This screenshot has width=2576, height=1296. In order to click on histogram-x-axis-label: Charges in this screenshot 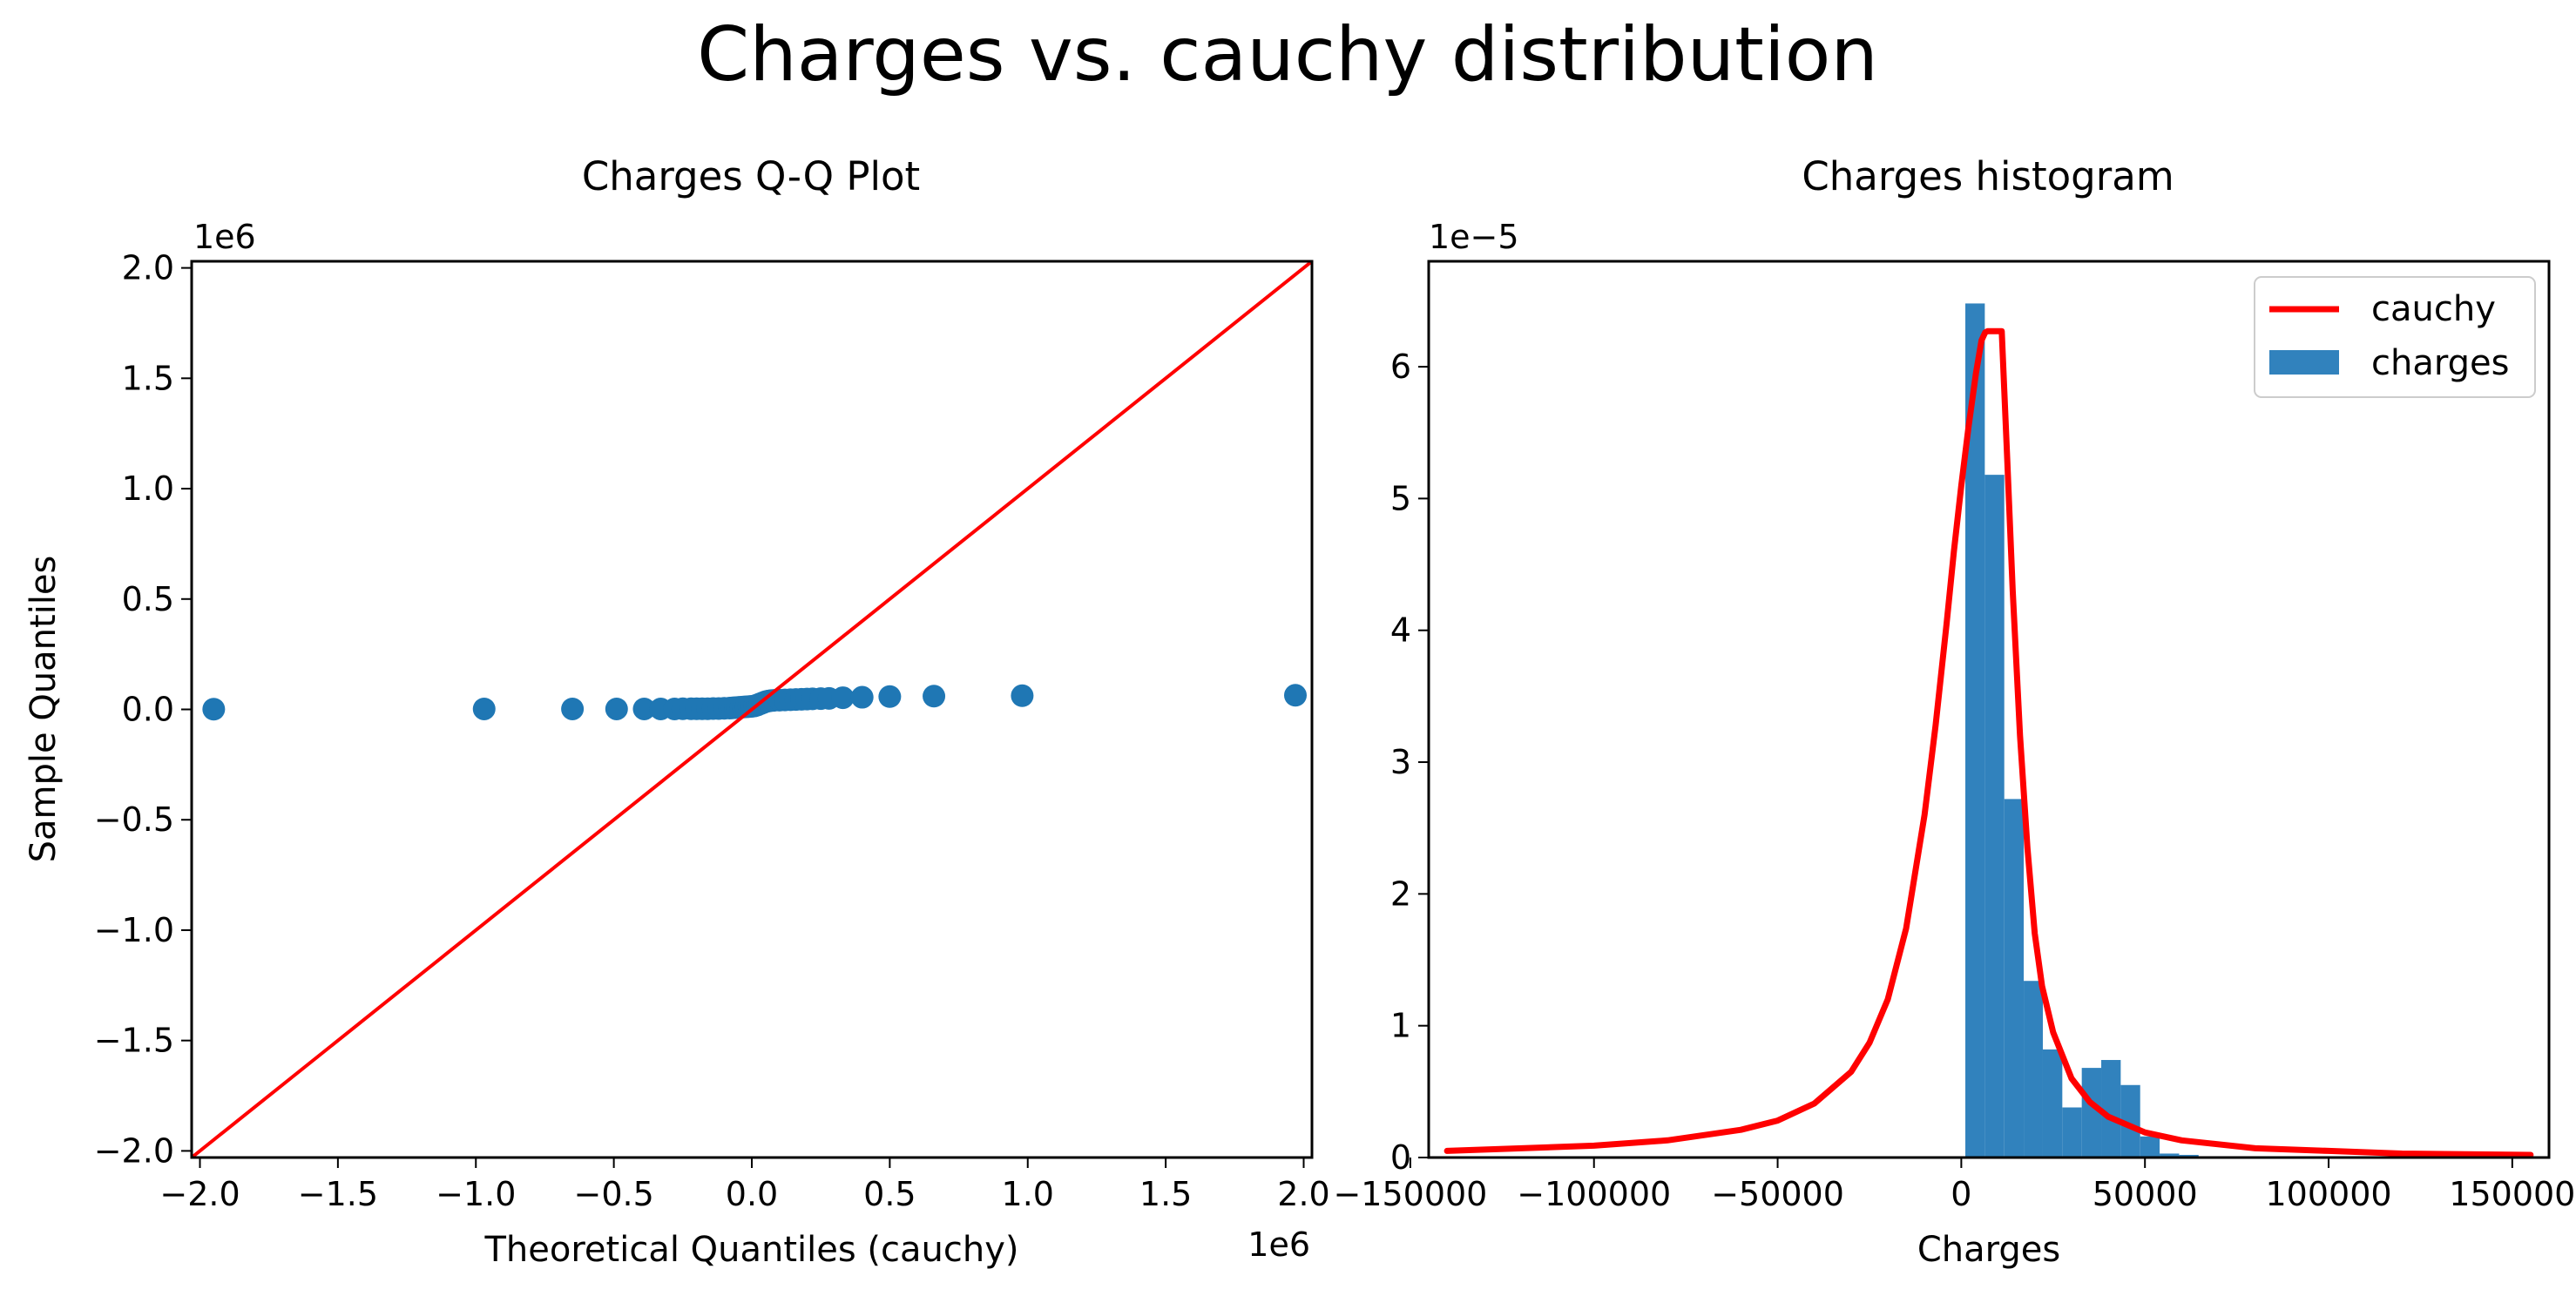, I will do `click(1988, 1250)`.